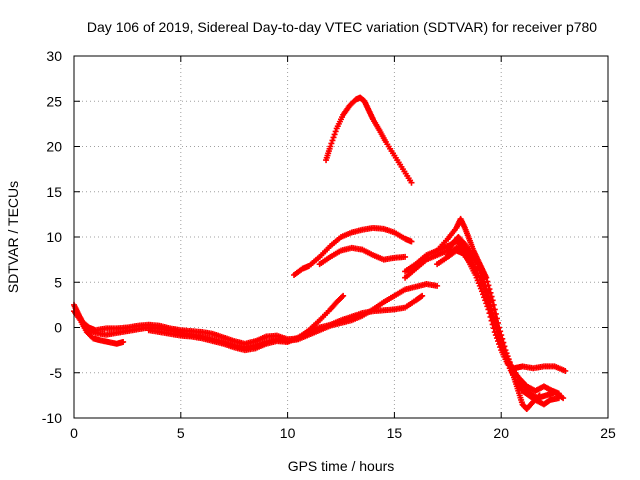  What do you see at coordinates (608, 433) in the screenshot?
I see `x-tick-label: 25` at bounding box center [608, 433].